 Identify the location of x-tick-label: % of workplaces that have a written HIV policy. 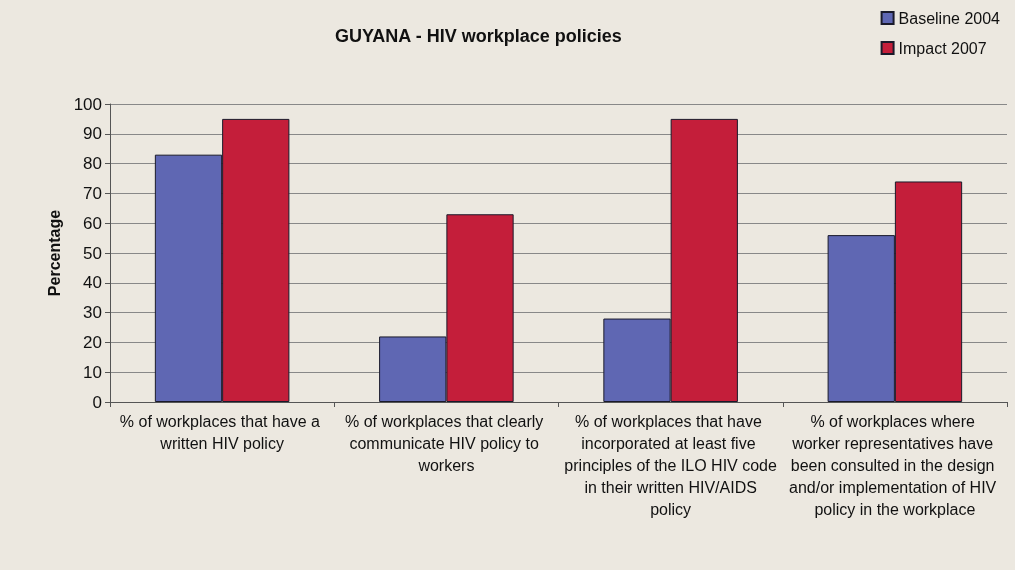
(222, 432).